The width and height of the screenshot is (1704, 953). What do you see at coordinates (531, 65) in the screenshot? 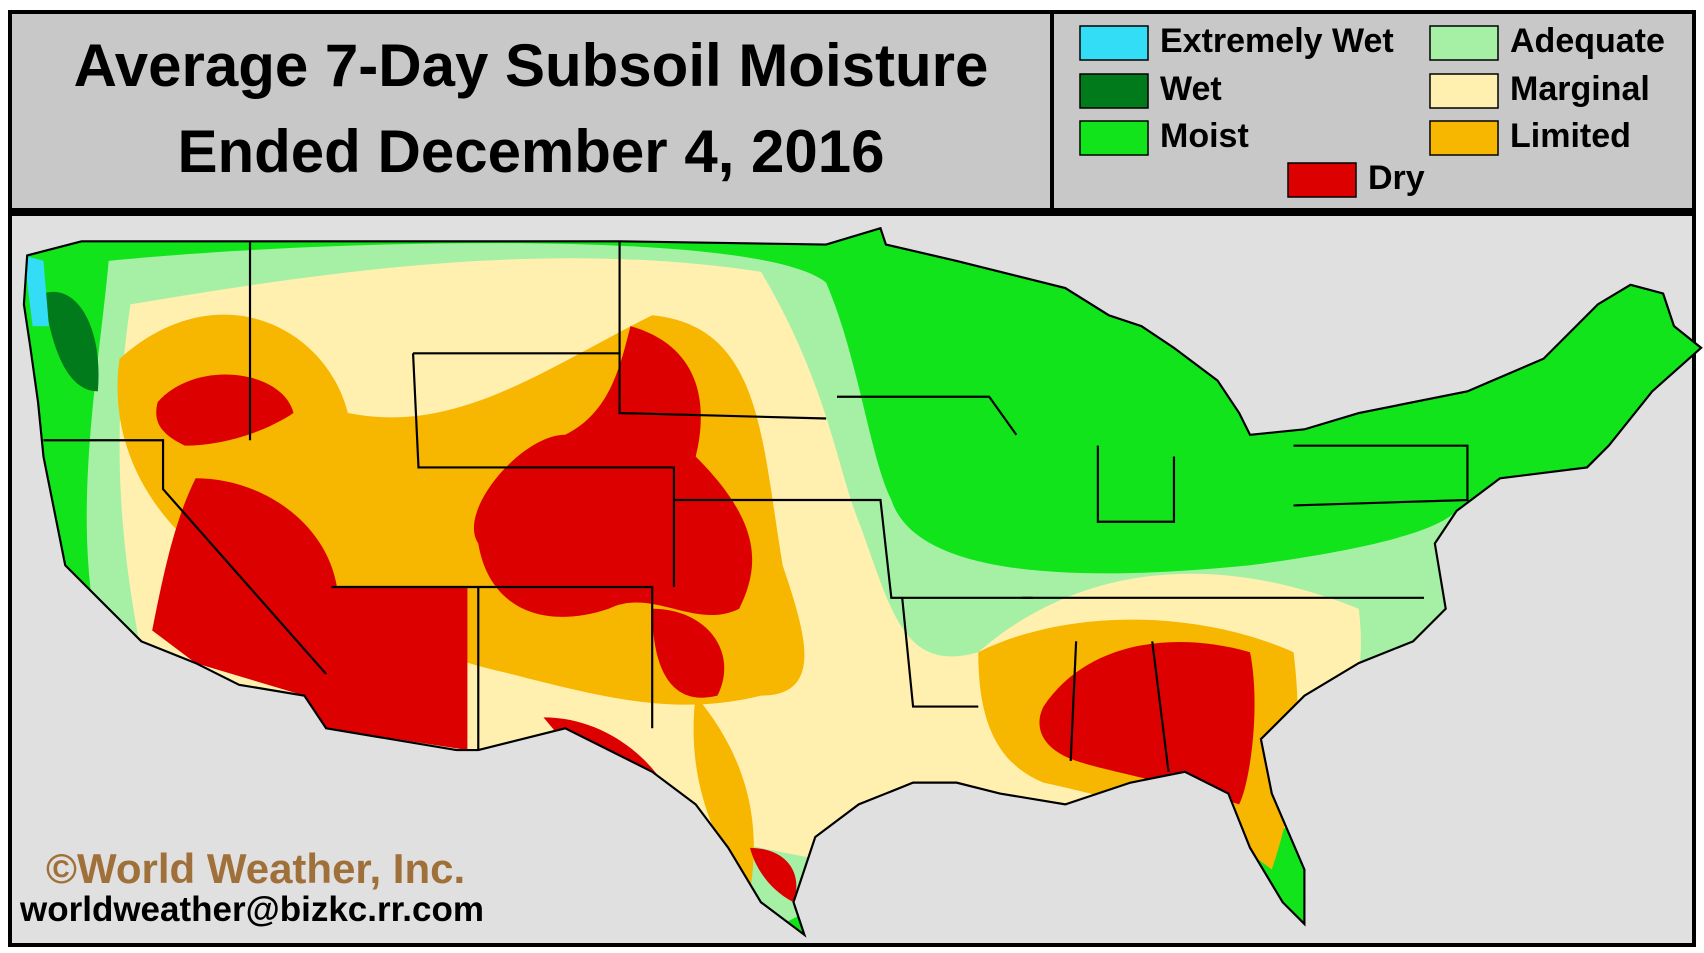
I see `title-line: Average 7-Day Subsoil Moisture` at bounding box center [531, 65].